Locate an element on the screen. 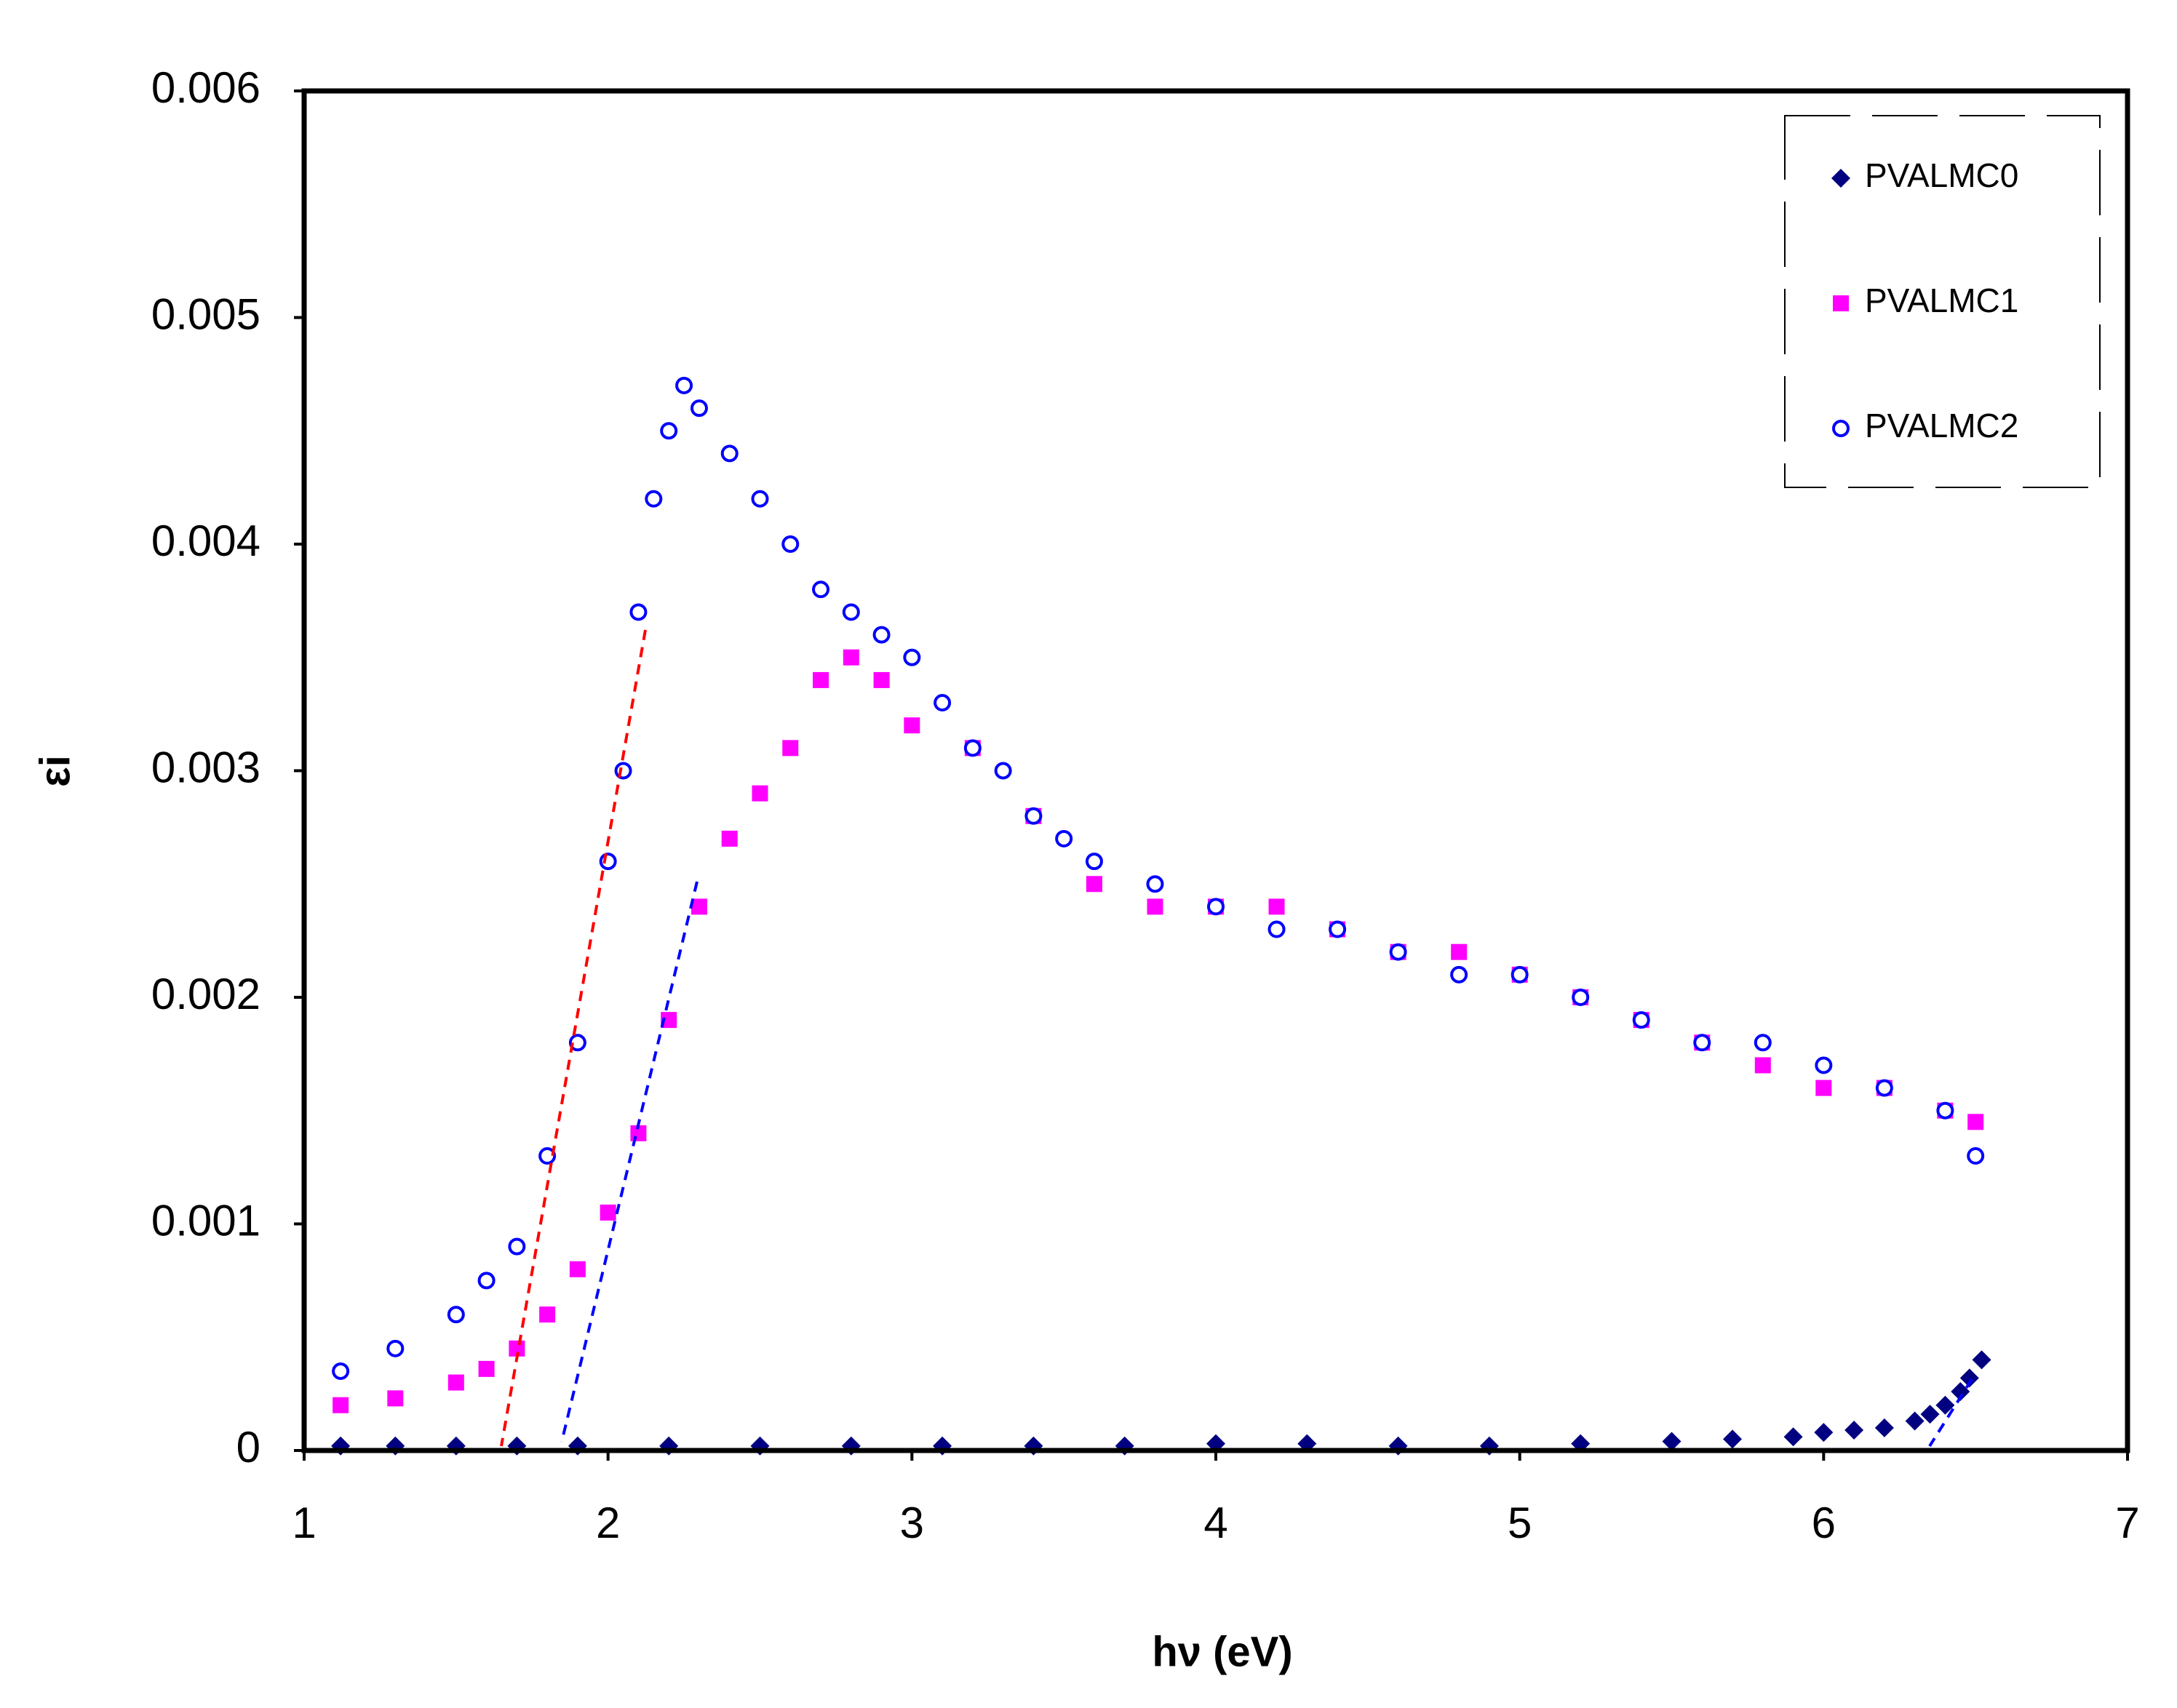 The height and width of the screenshot is (1708, 2177). y-tick-label: 0.006 is located at coordinates (206, 87).